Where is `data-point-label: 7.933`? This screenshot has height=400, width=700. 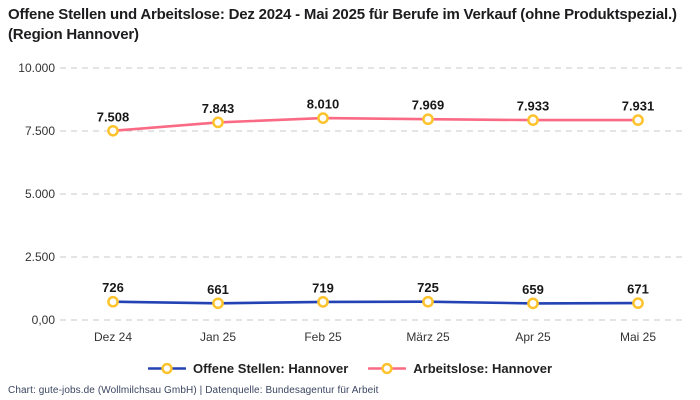
data-point-label: 7.933 is located at coordinates (533, 106).